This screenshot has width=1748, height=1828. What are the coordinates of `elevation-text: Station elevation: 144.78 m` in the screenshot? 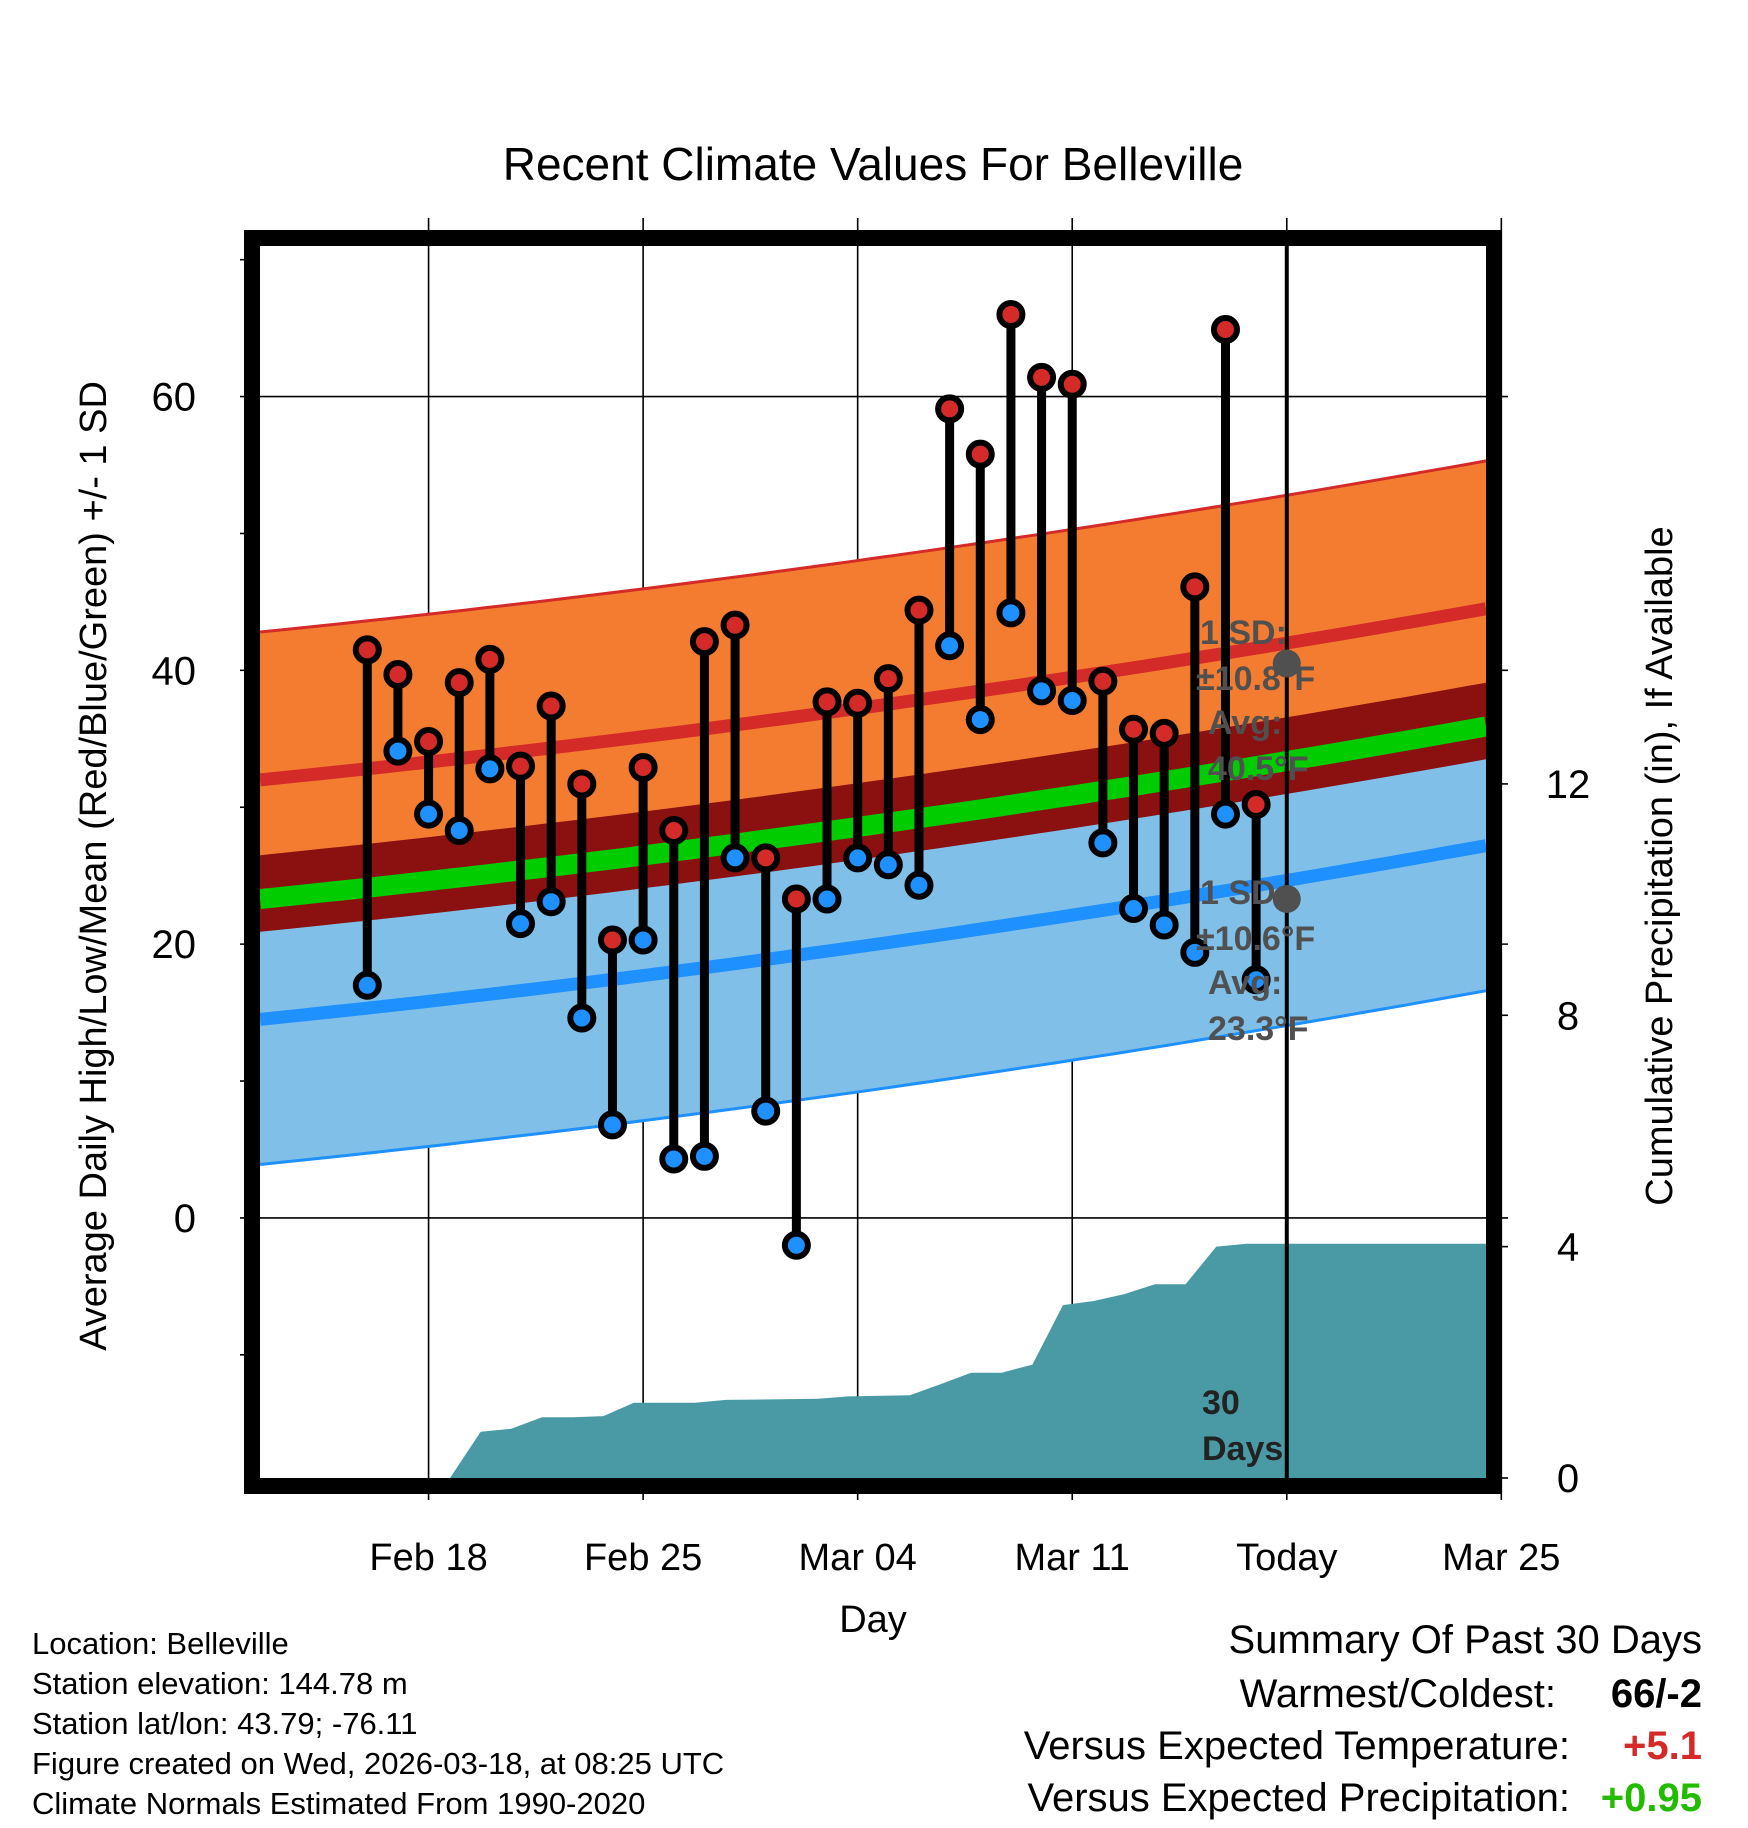 It's located at (220, 1683).